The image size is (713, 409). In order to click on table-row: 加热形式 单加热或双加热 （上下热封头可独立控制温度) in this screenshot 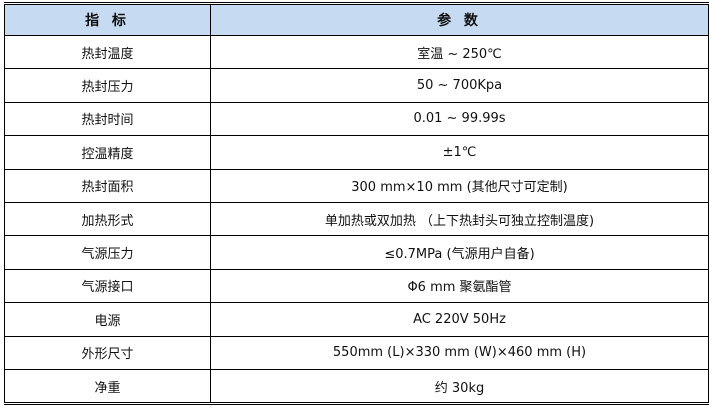, I will do `click(356, 219)`.